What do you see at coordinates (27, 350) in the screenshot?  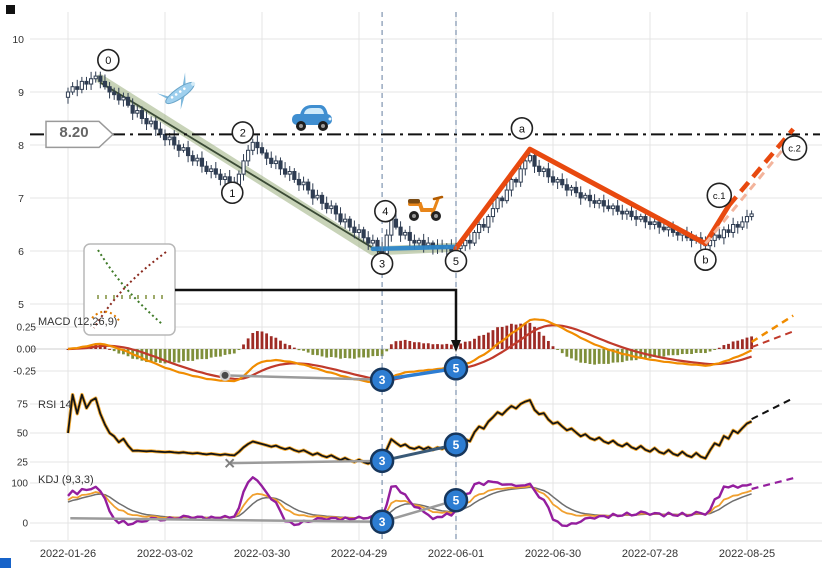 I see `macd-tick-label: 0.00` at bounding box center [27, 350].